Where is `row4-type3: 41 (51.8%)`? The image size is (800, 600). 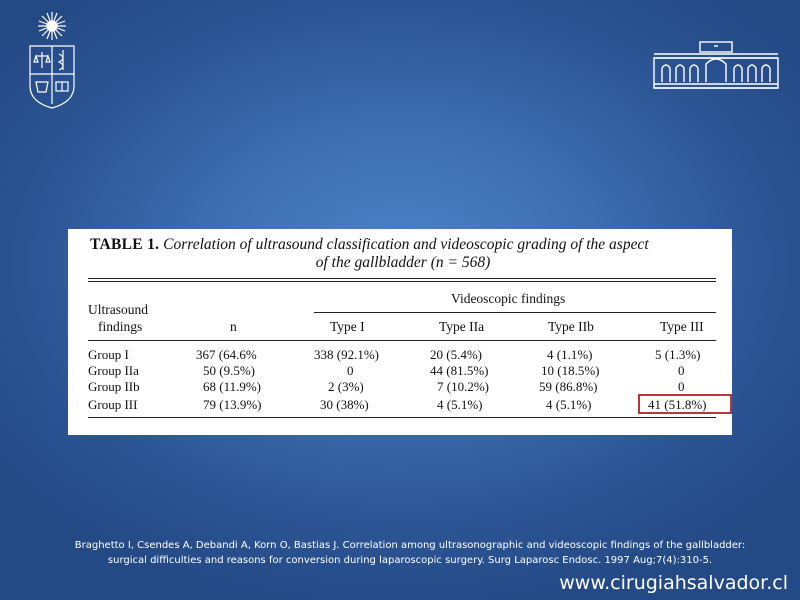 row4-type3: 41 (51.8%) is located at coordinates (677, 404).